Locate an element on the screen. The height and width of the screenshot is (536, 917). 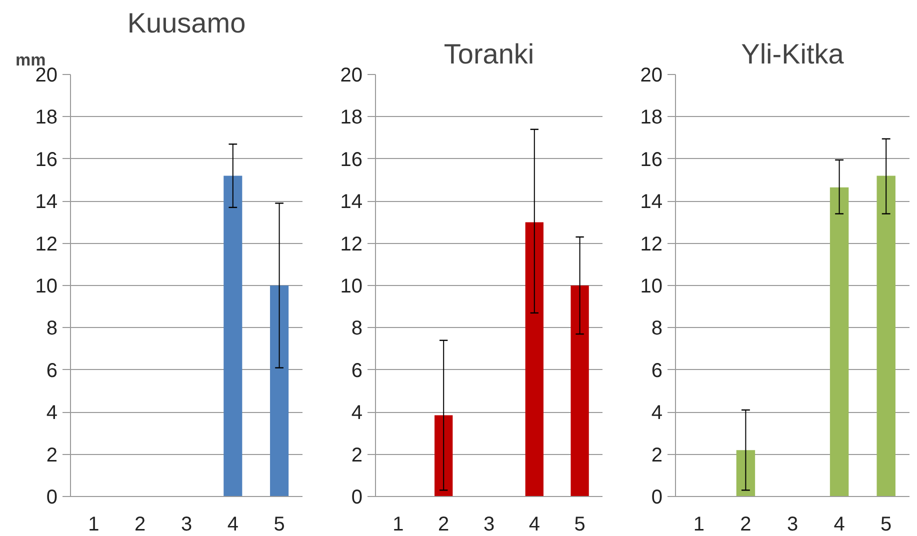
chart-title: Kuusamo is located at coordinates (186, 23).